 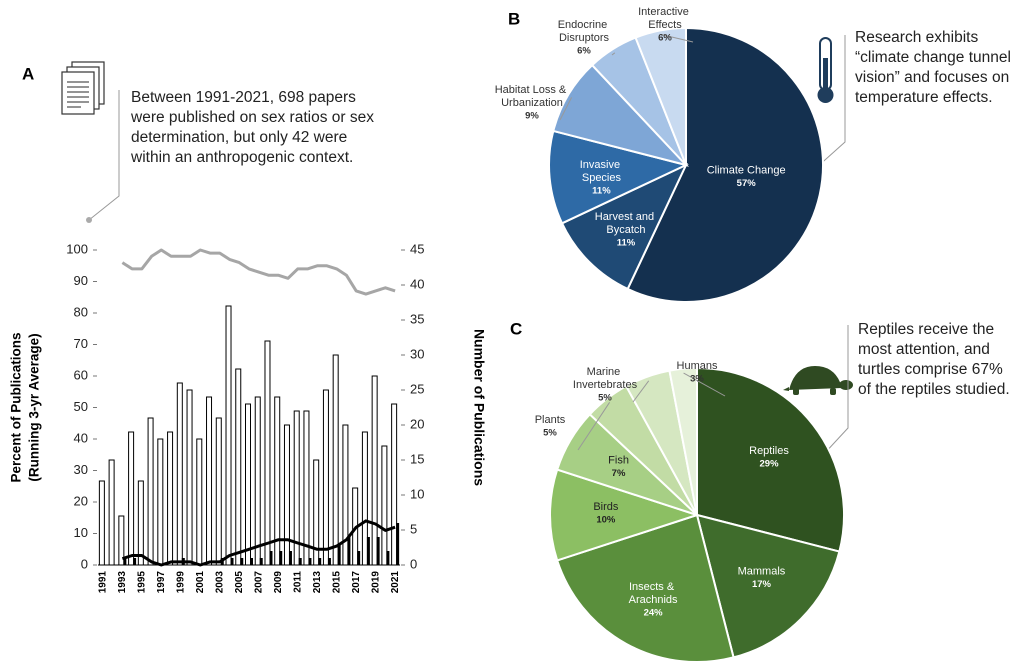 I want to click on slice-label: Interactive Effects, so click(x=665, y=18).